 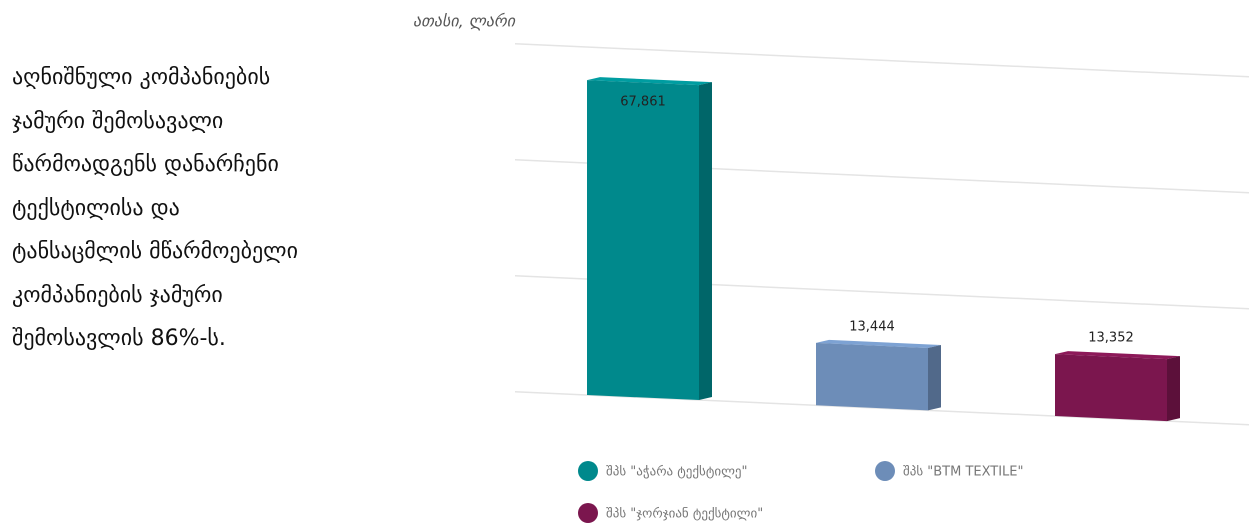 What do you see at coordinates (684, 514) in the screenshot?
I see `legend-label: შპს "ჯორჯიან ტექსტილი"` at bounding box center [684, 514].